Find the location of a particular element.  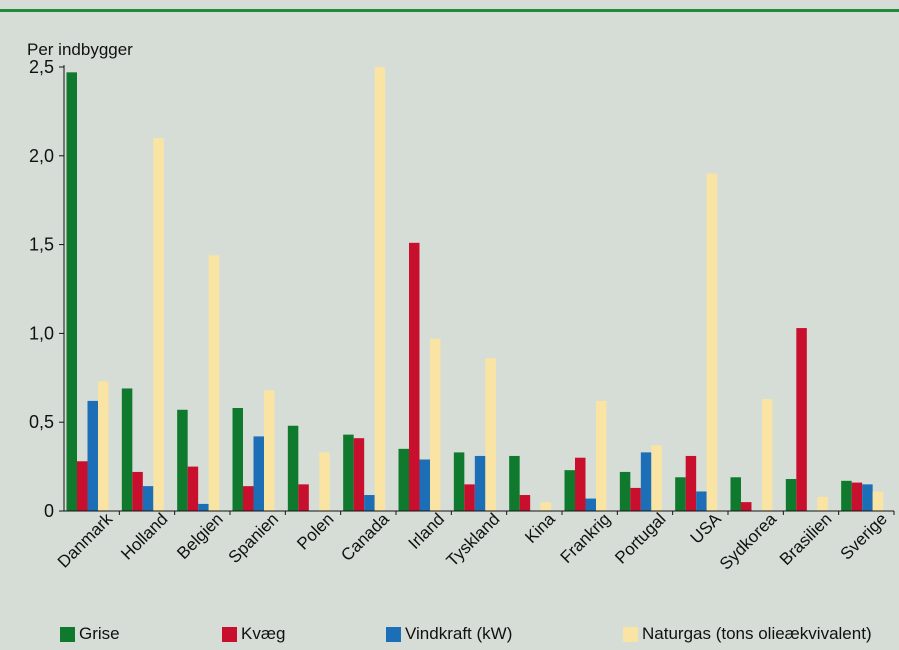

x-category-label: Tyskland is located at coordinates (473, 539).